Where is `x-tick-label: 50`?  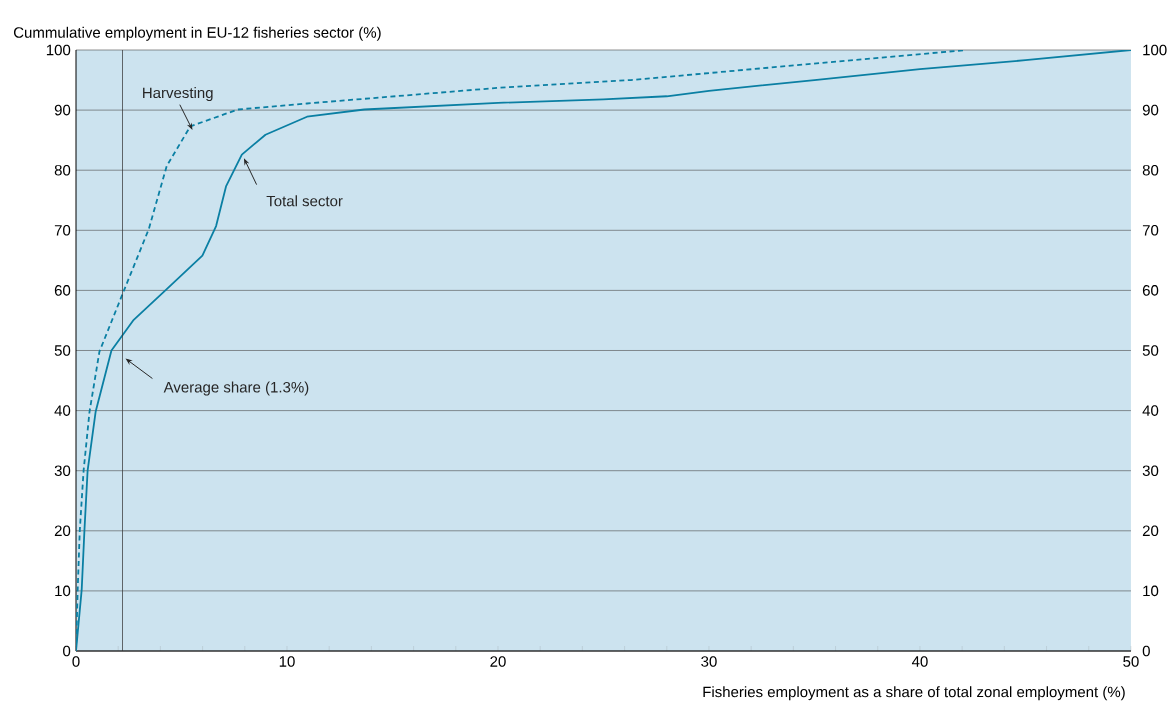
x-tick-label: 50 is located at coordinates (1131, 661).